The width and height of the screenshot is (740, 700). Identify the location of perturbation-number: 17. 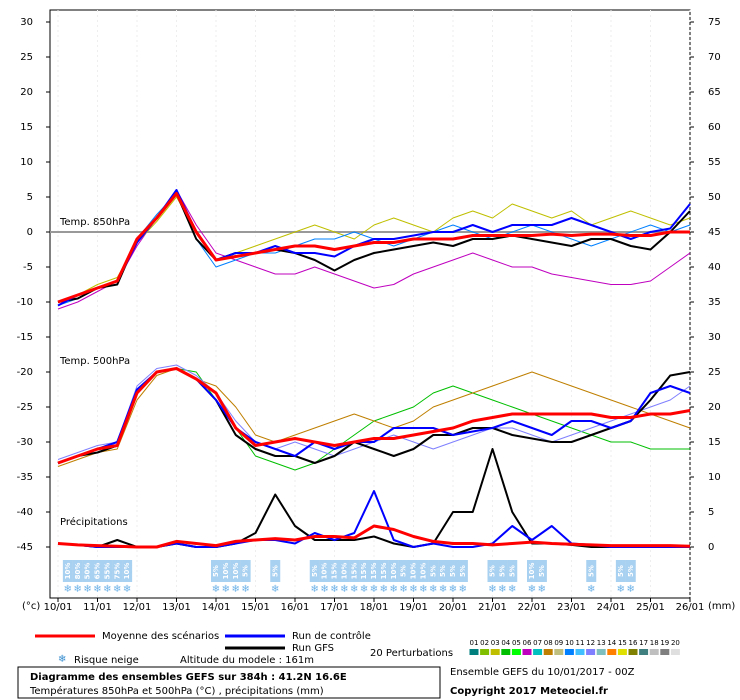
(643, 643).